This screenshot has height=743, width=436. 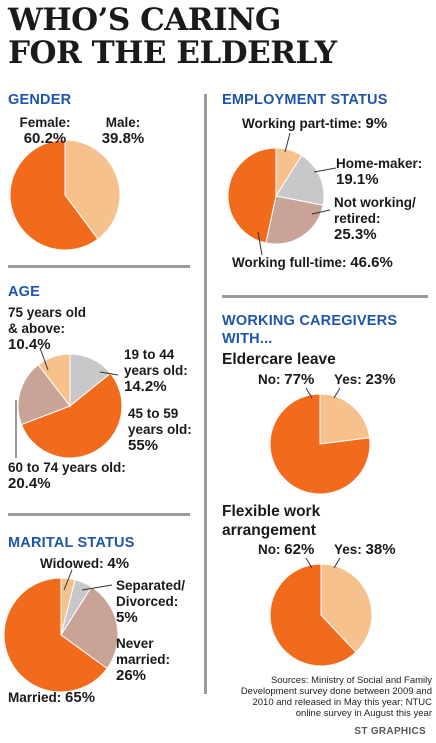 What do you see at coordinates (47, 329) in the screenshot?
I see `label-age-75-above: 75 years old & above: 10.4%` at bounding box center [47, 329].